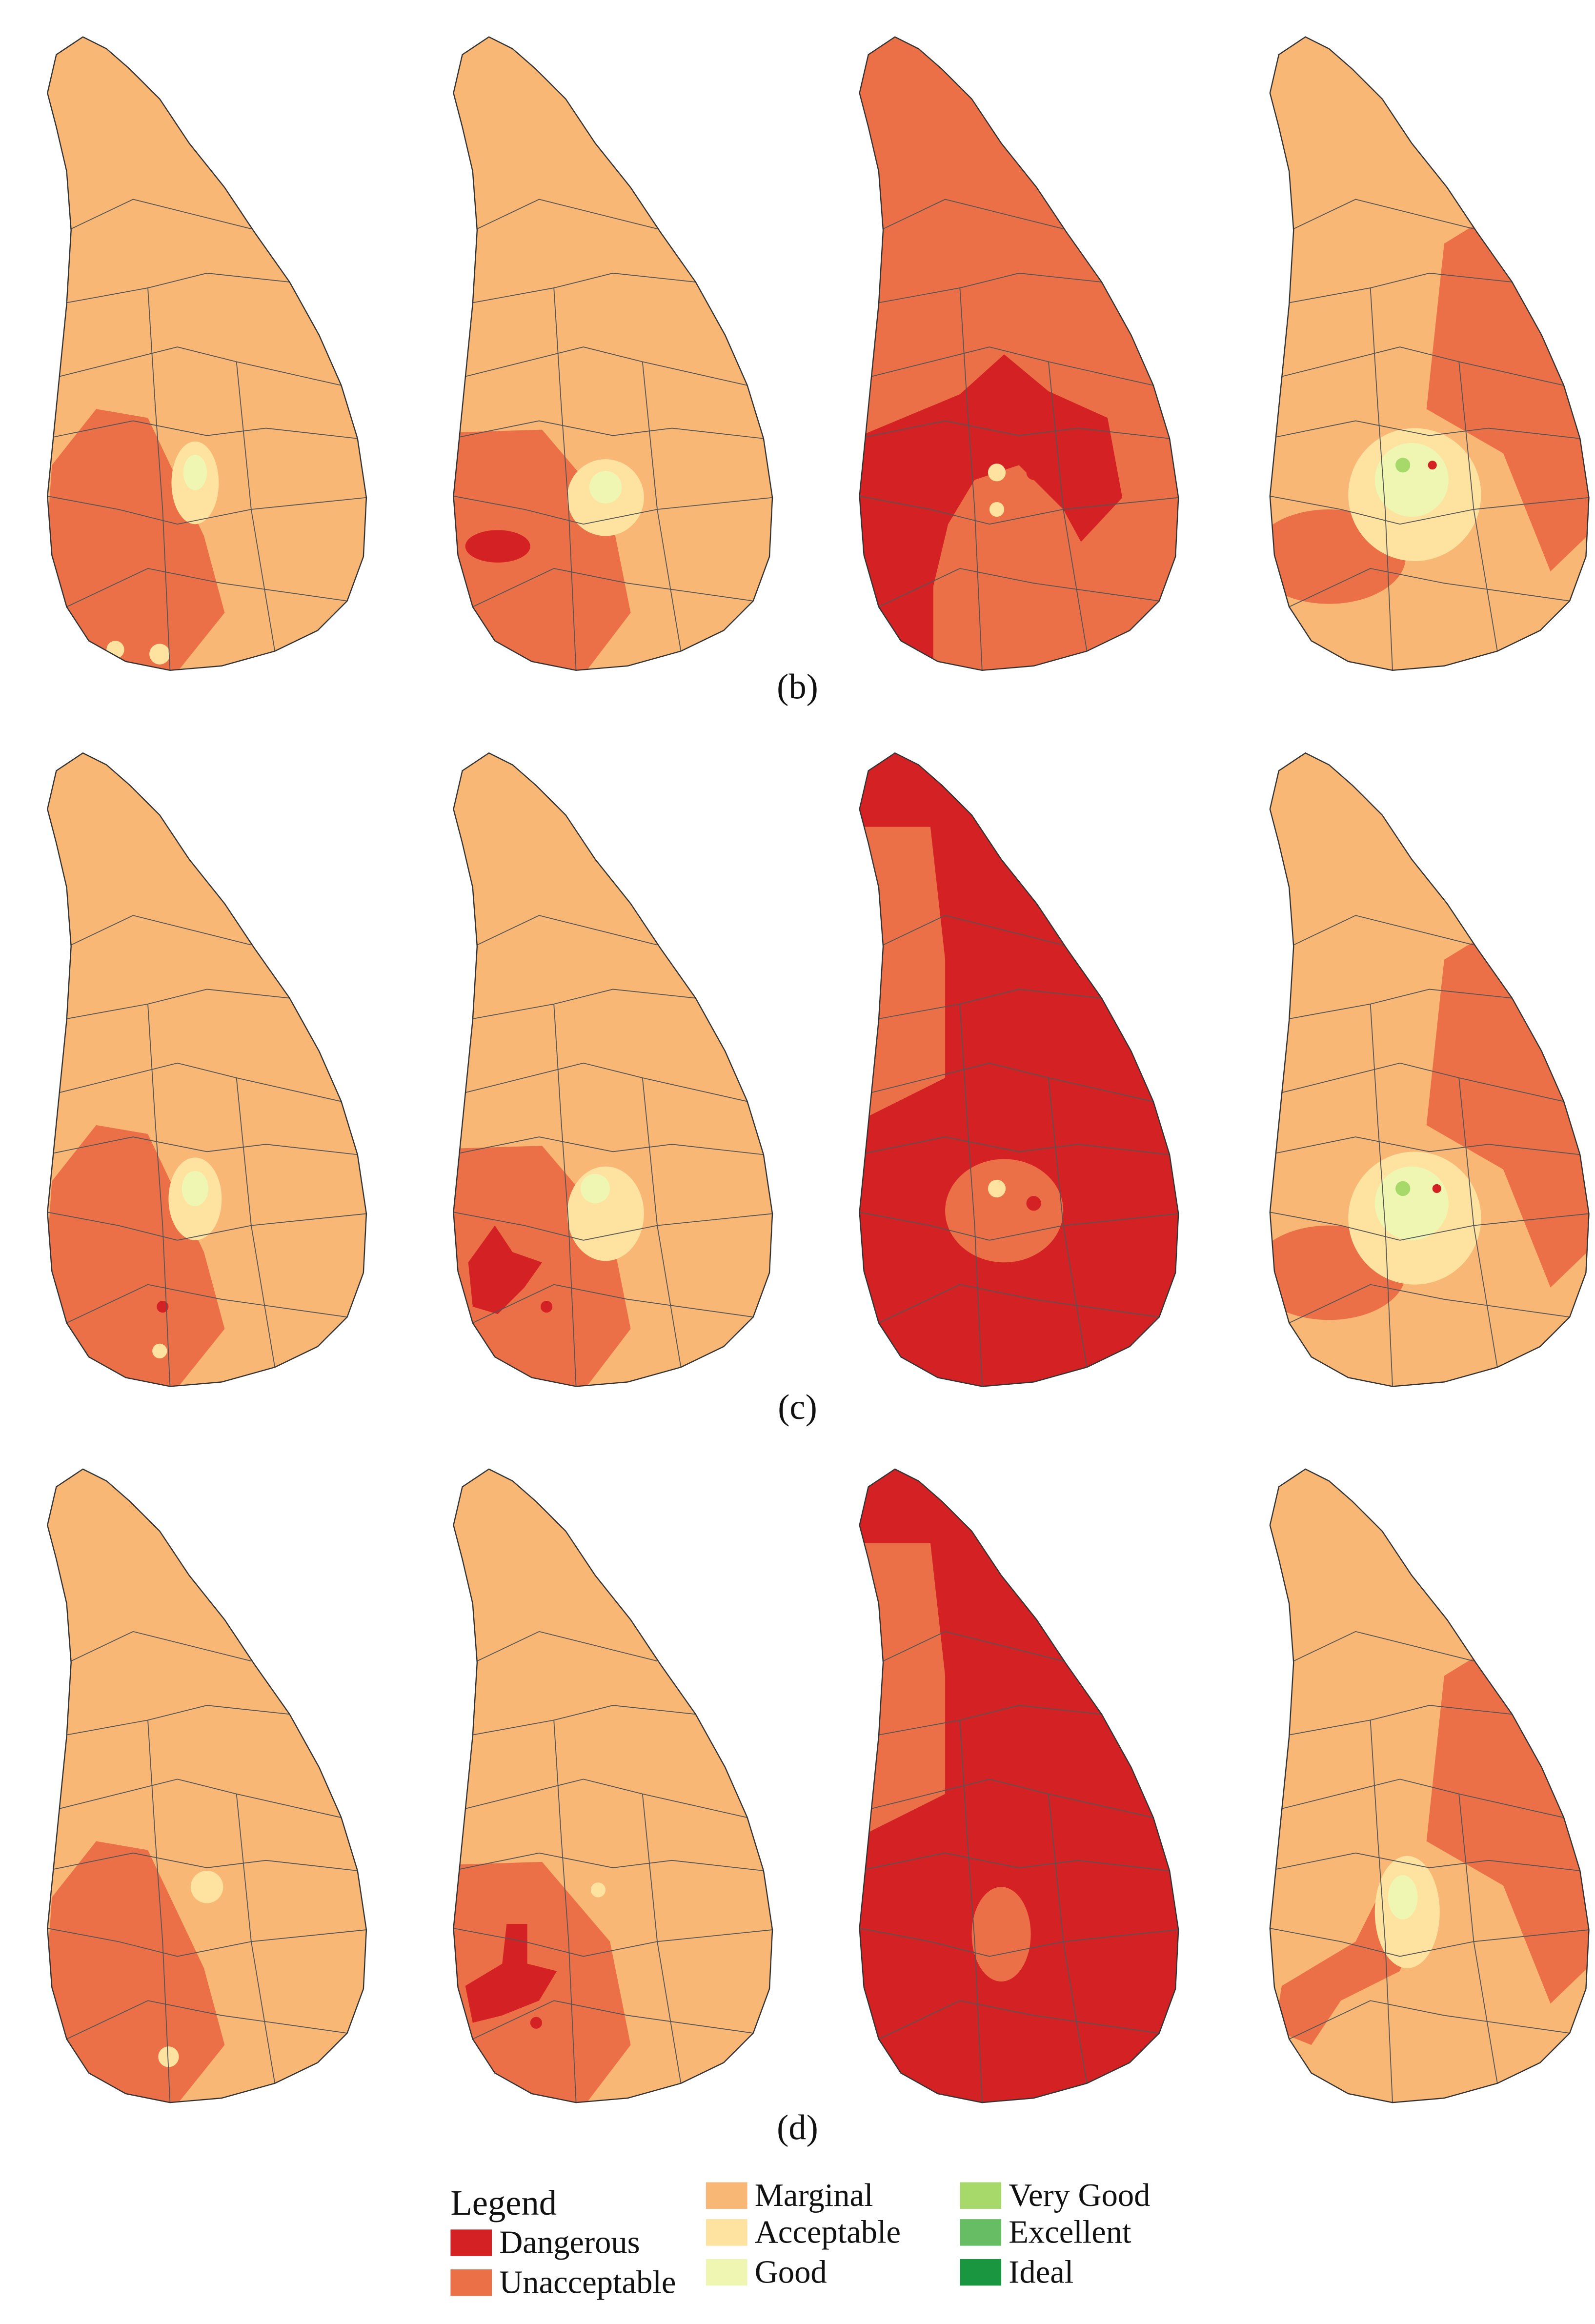 This screenshot has height=2324, width=1595. What do you see at coordinates (797, 686) in the screenshot?
I see `panel-label: (b)` at bounding box center [797, 686].